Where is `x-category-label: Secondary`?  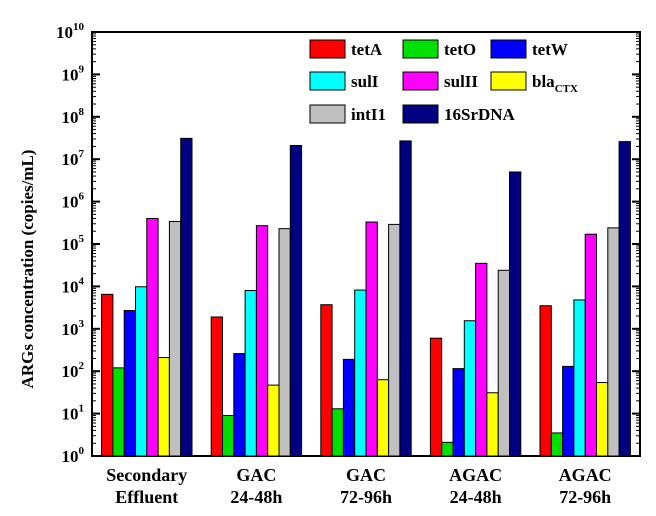 x-category-label: Secondary is located at coordinates (146, 475).